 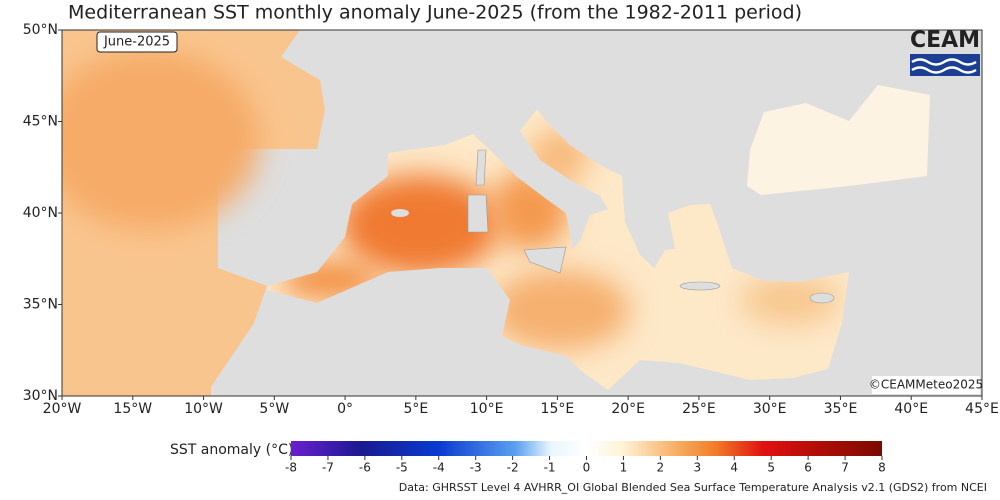 I want to click on lat-tick-label: 45°N, so click(x=40, y=122).